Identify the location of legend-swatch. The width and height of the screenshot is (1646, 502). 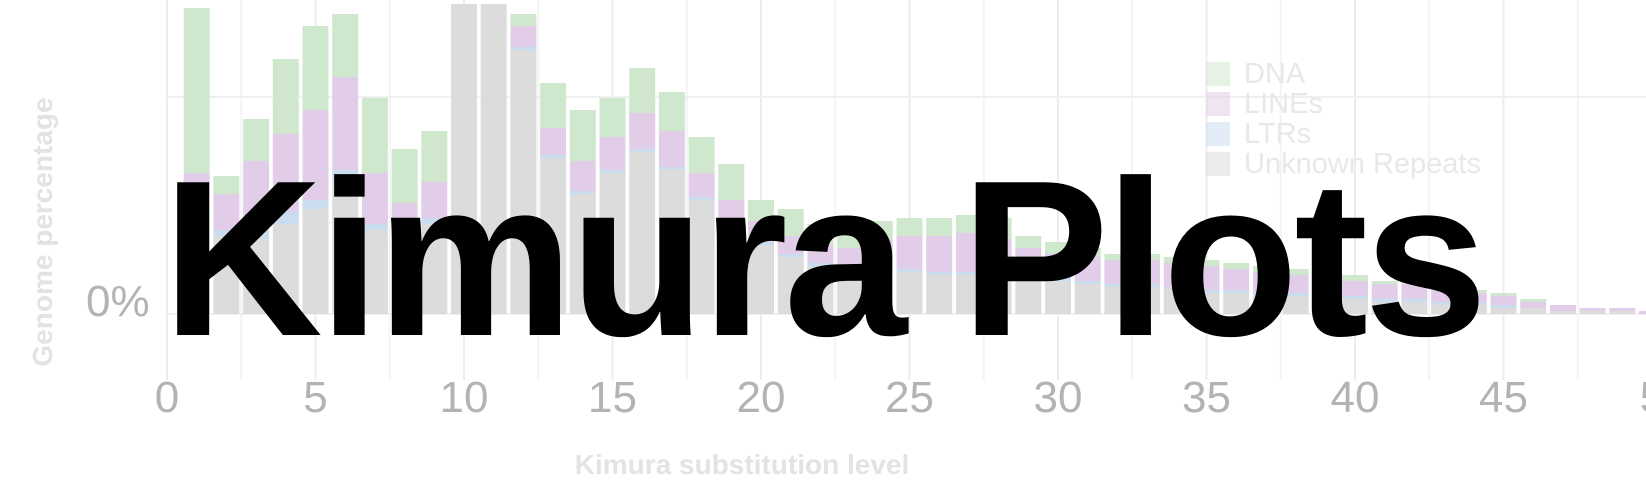
(1218, 74).